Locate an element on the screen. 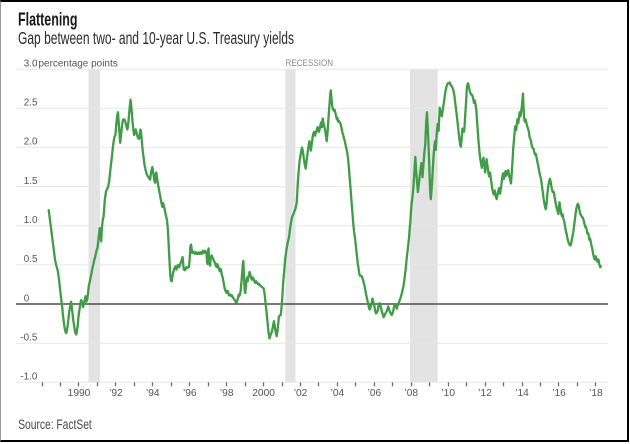  svg-text: ’98 is located at coordinates (227, 393).